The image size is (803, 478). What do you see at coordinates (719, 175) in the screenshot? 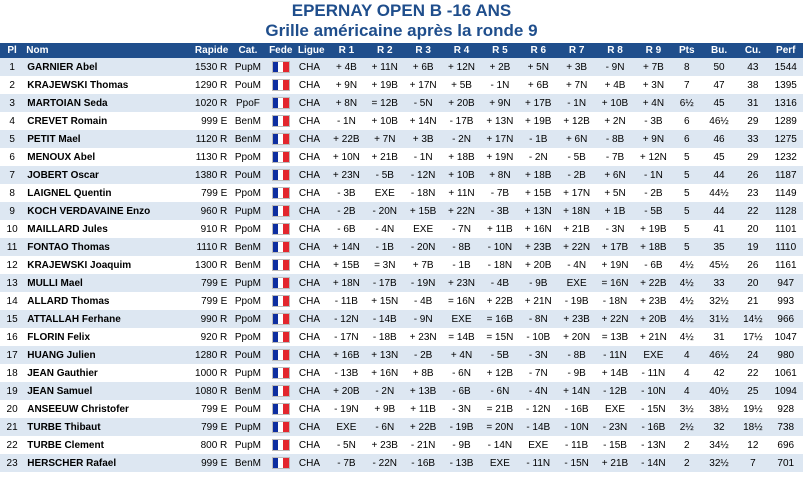
I see `buchholz-cell: 44` at bounding box center [719, 175].